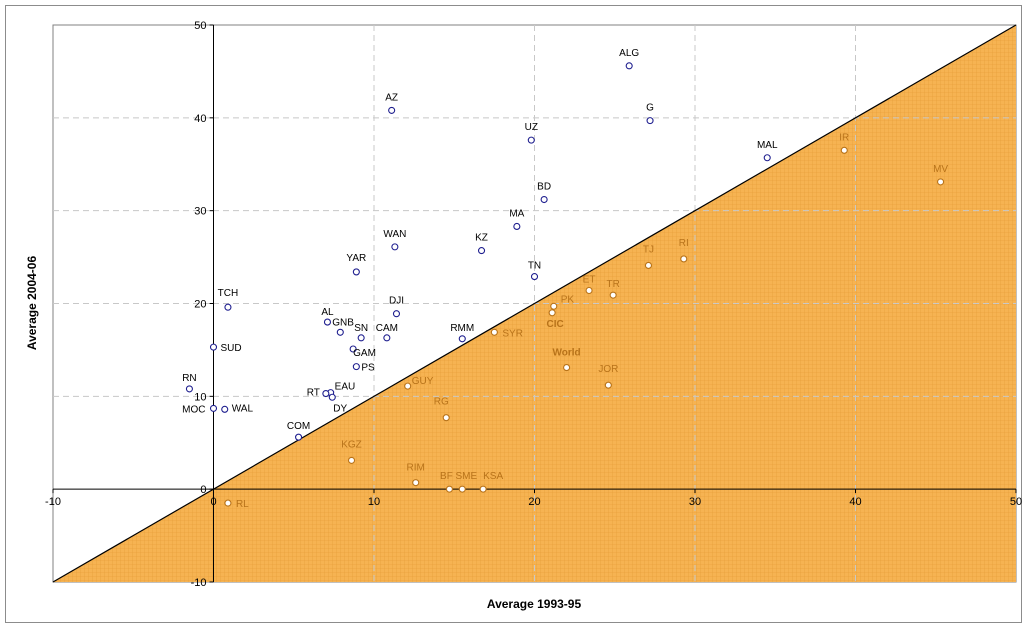  Describe the element at coordinates (228, 293) in the screenshot. I see `data-label: TCH` at that location.